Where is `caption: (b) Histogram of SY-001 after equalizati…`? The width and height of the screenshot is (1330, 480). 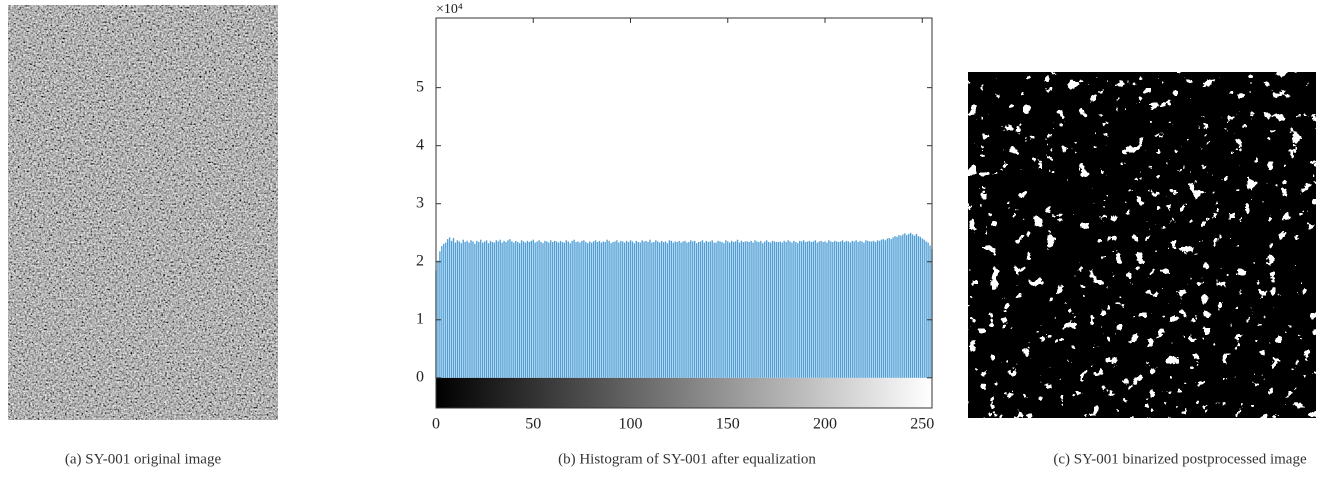 caption: (b) Histogram of SY-001 after equalizati… is located at coordinates (687, 459).